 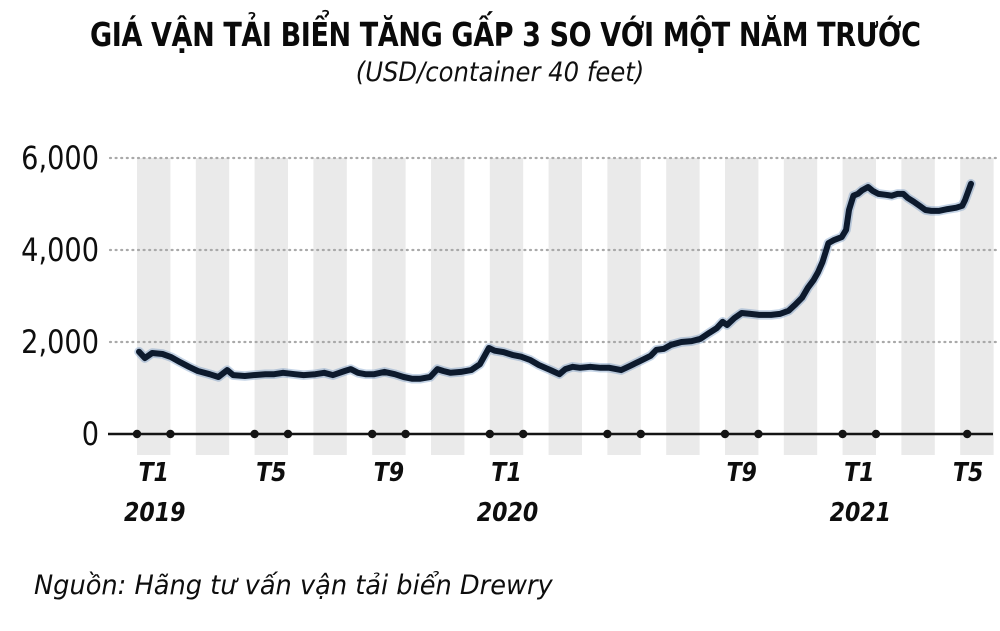 What do you see at coordinates (60, 343) in the screenshot?
I see `y-tick-label: 2,000` at bounding box center [60, 343].